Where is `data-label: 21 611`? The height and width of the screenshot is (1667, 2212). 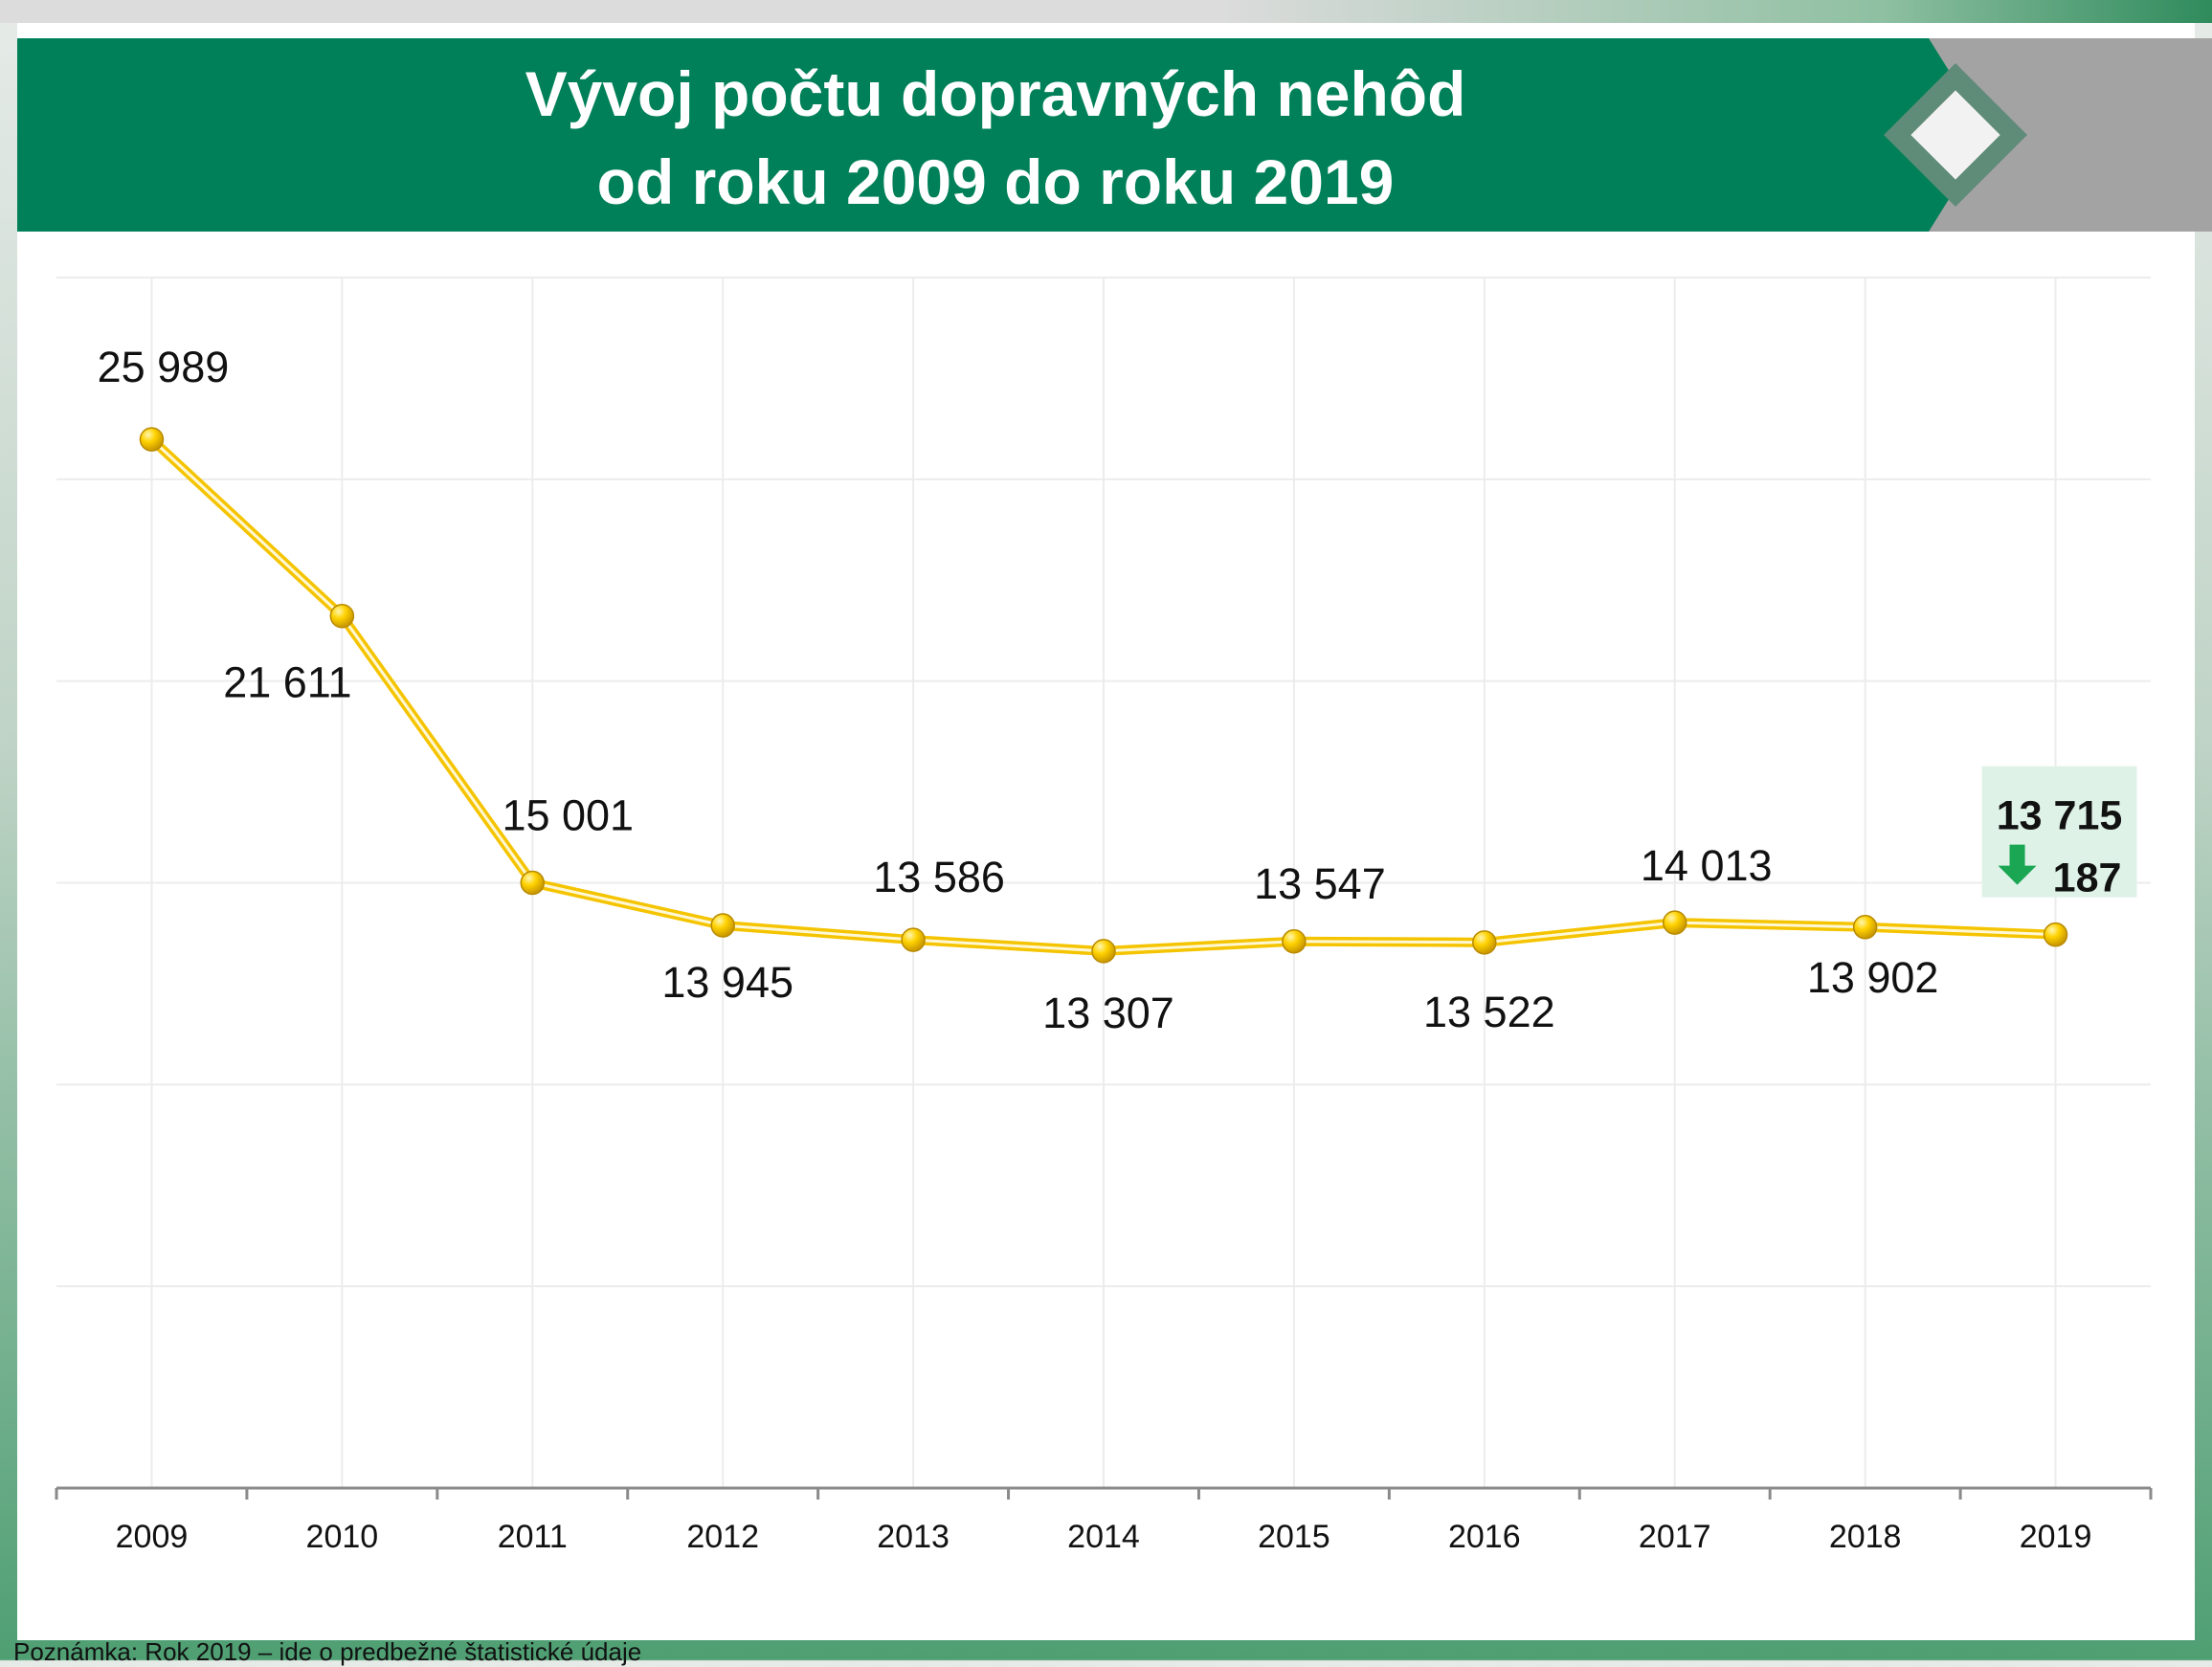 data-label: 21 611 is located at coordinates (287, 682).